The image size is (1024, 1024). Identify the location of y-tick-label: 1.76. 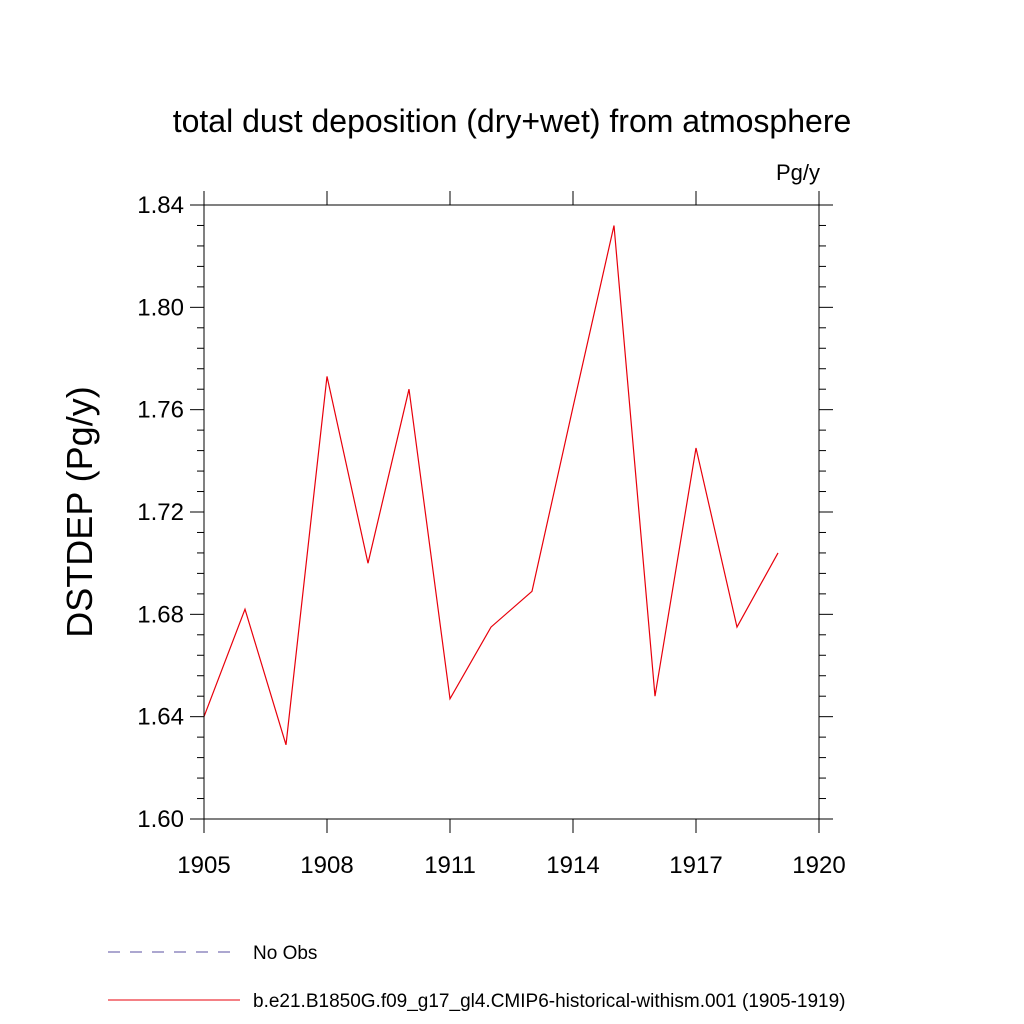
(160, 410).